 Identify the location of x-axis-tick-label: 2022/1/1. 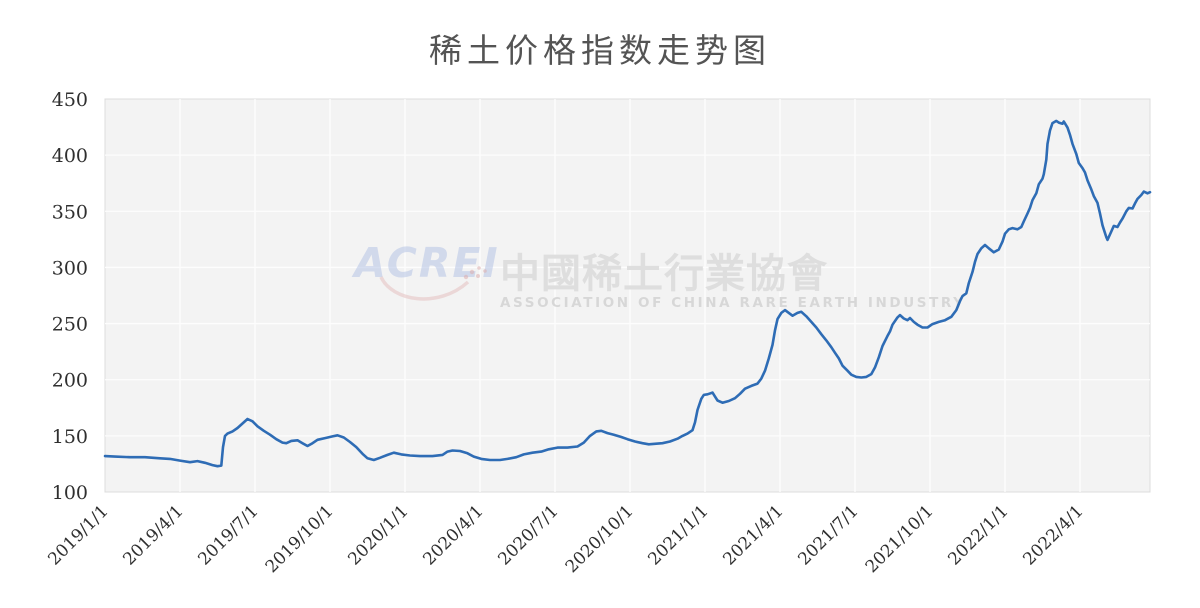
(978, 535).